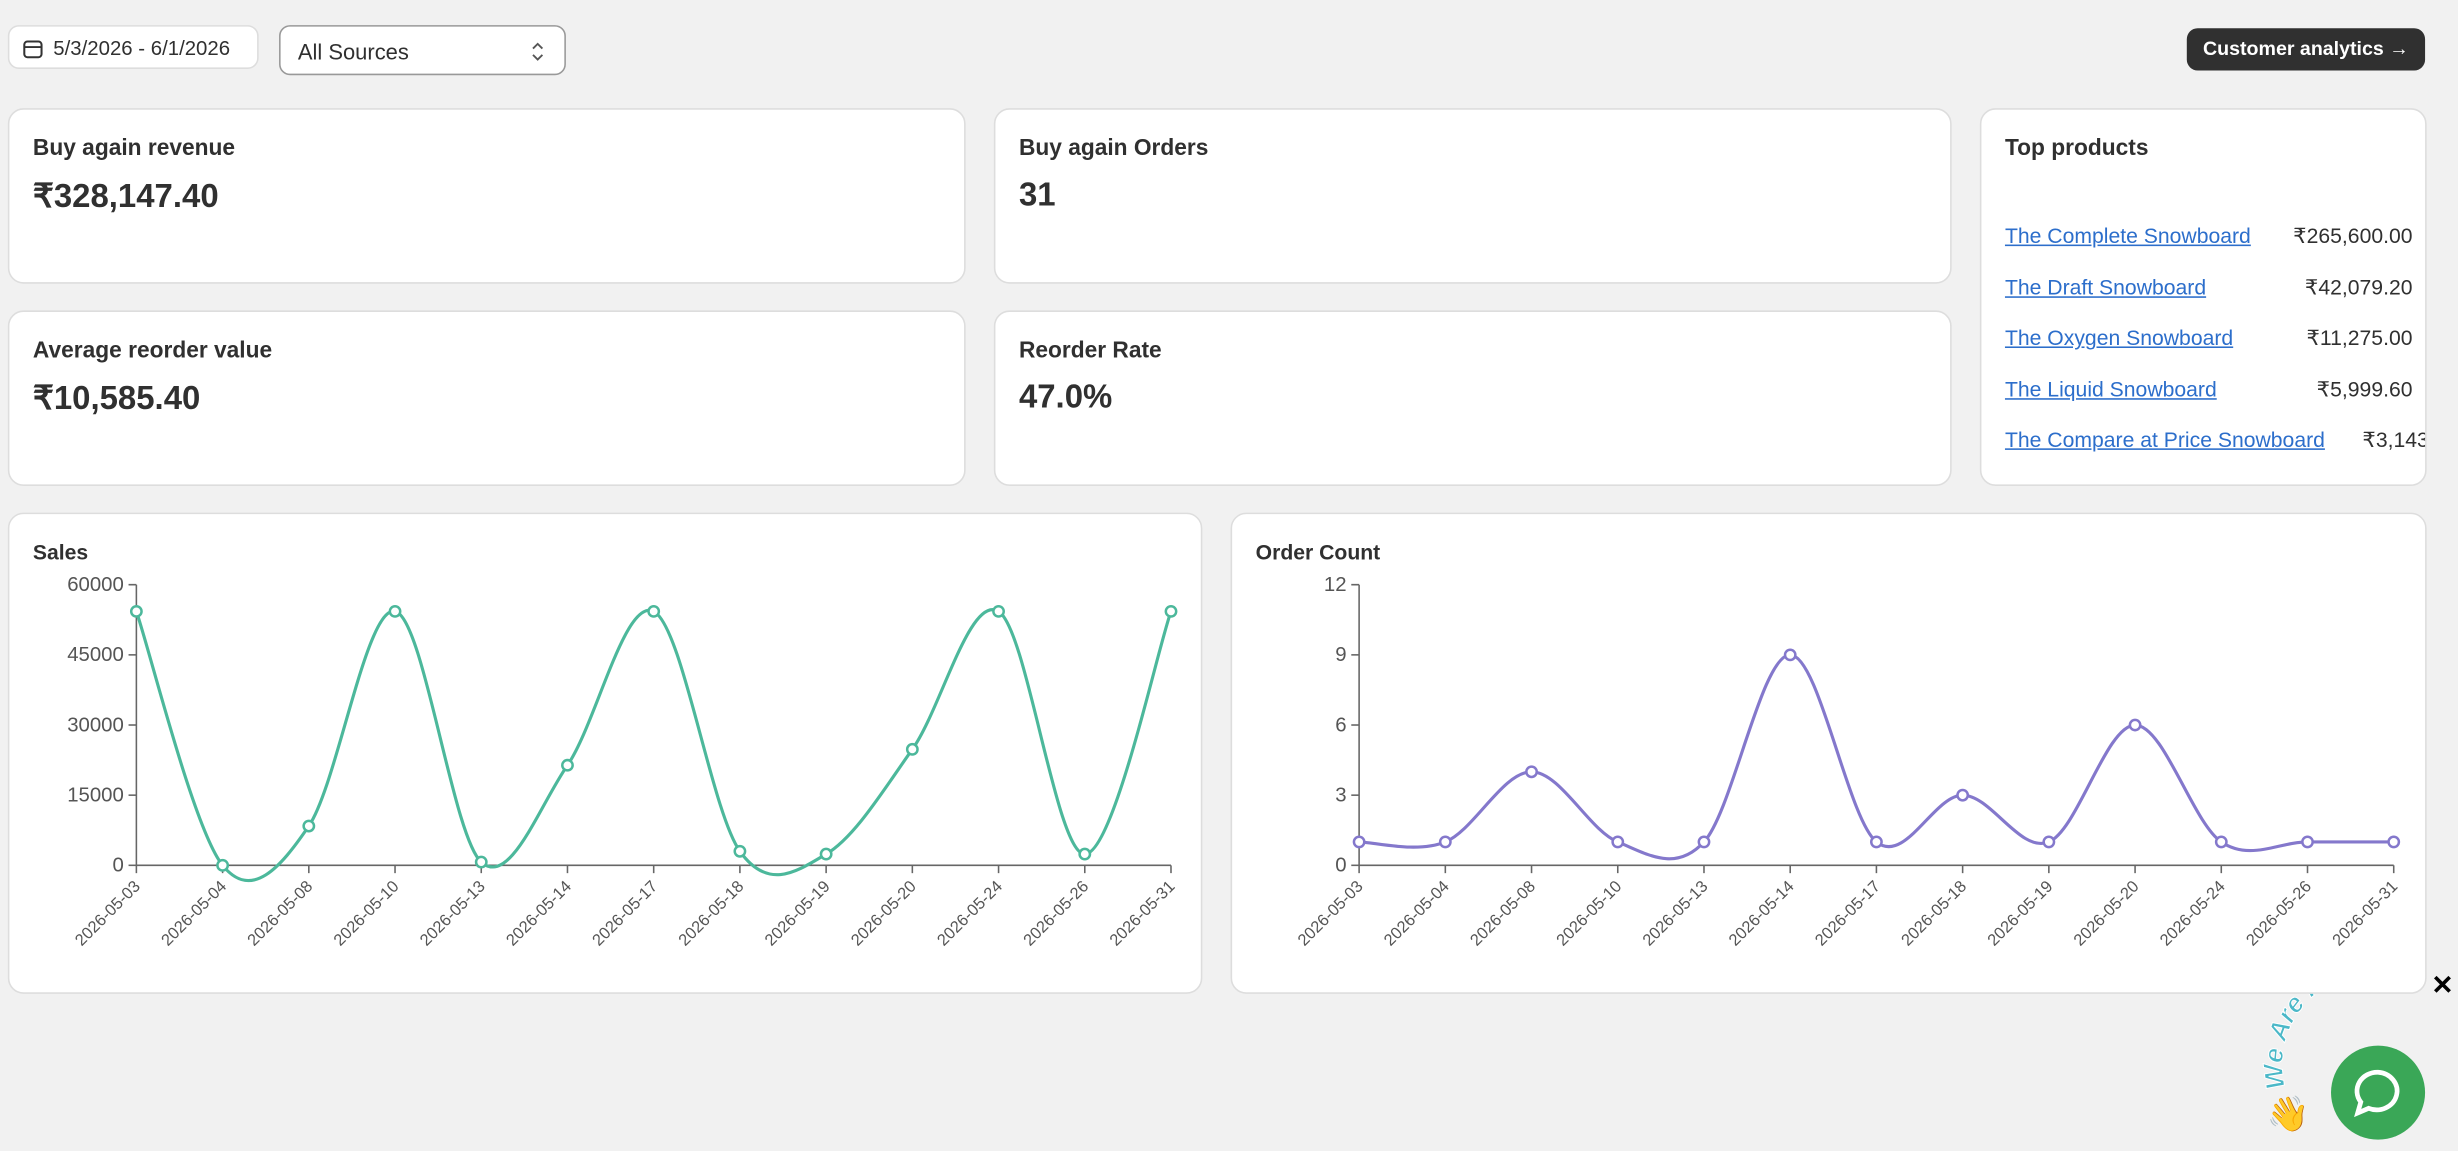  What do you see at coordinates (95, 655) in the screenshot?
I see `y-tick-label: 45000` at bounding box center [95, 655].